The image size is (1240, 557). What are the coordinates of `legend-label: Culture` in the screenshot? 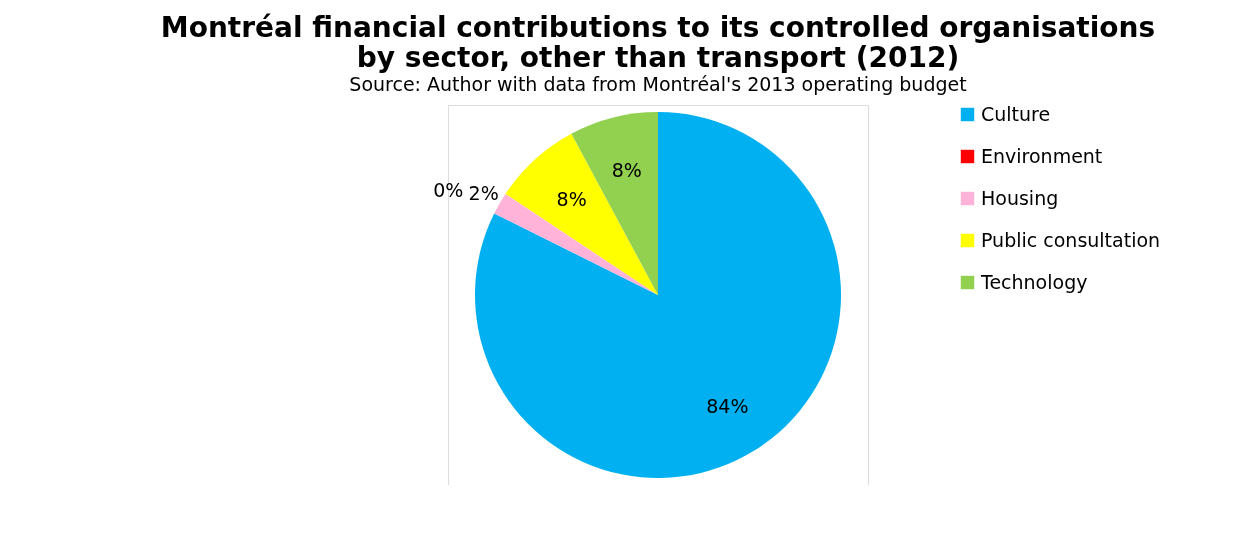 It's located at (1016, 113).